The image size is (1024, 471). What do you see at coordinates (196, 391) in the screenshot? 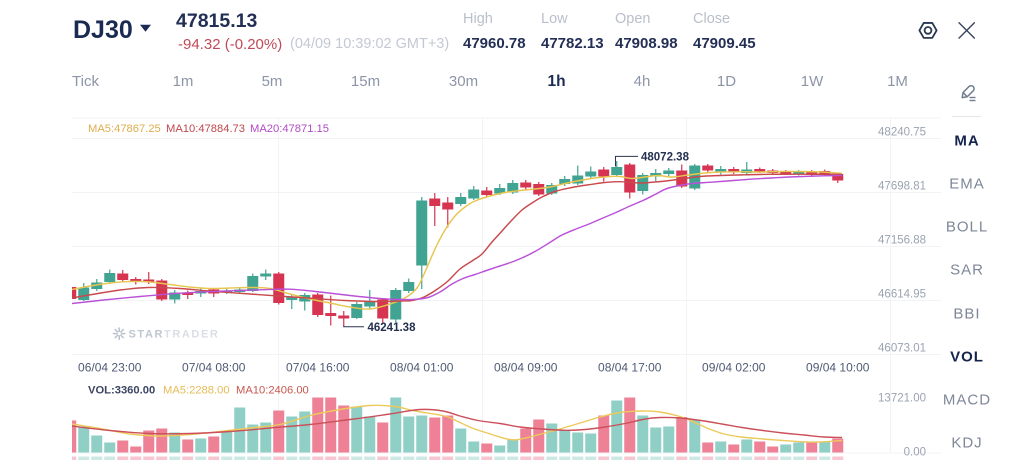
I see `svg-text: MA5:2288.00` at bounding box center [196, 391].